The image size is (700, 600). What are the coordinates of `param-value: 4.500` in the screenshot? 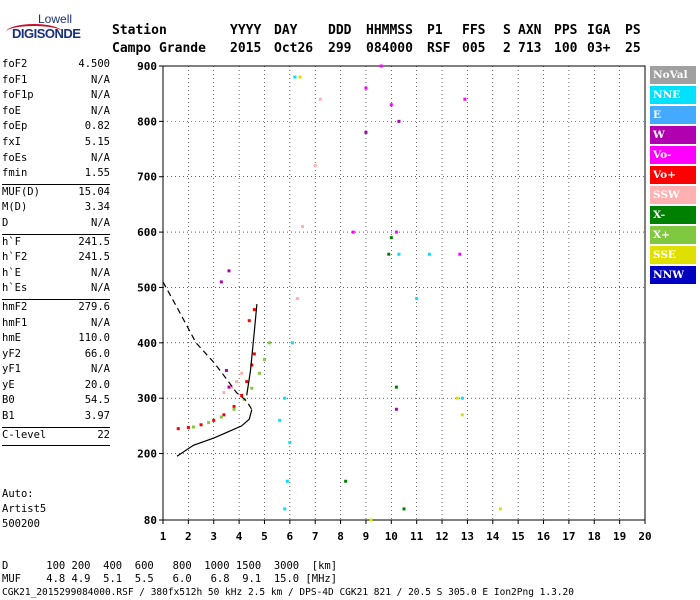 It's located at (94, 64).